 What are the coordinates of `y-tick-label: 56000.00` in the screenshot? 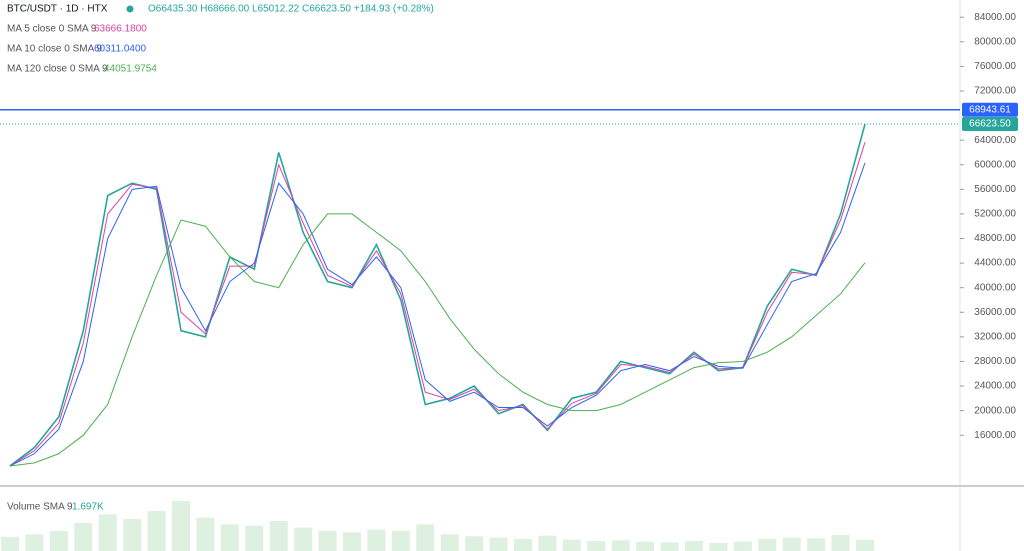 It's located at (995, 189).